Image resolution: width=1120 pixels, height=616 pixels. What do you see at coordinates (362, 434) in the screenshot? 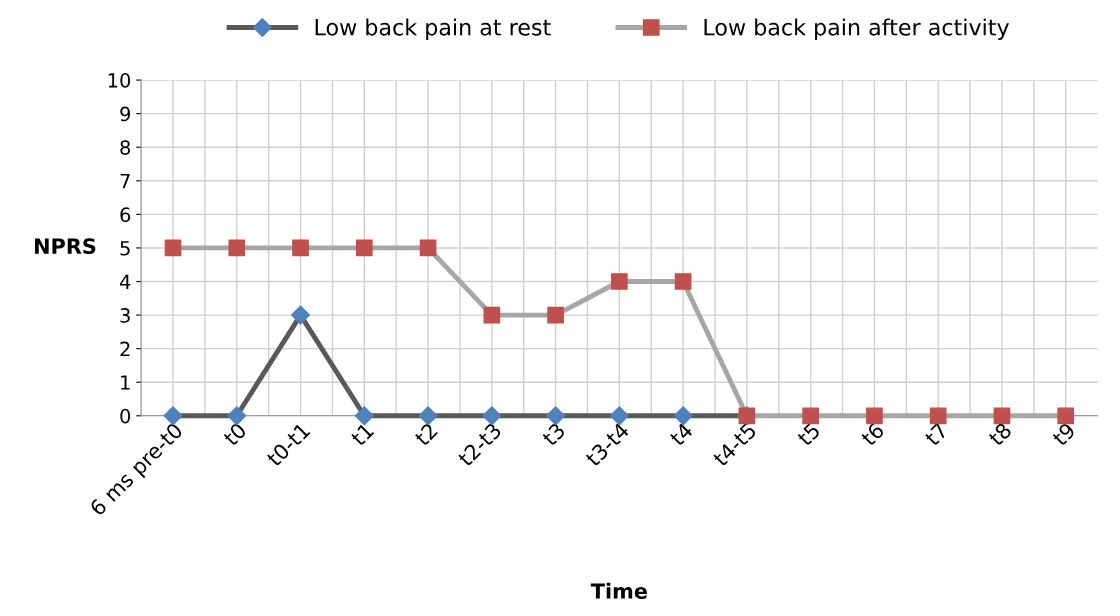
I see `x-tick-label: t1` at bounding box center [362, 434].